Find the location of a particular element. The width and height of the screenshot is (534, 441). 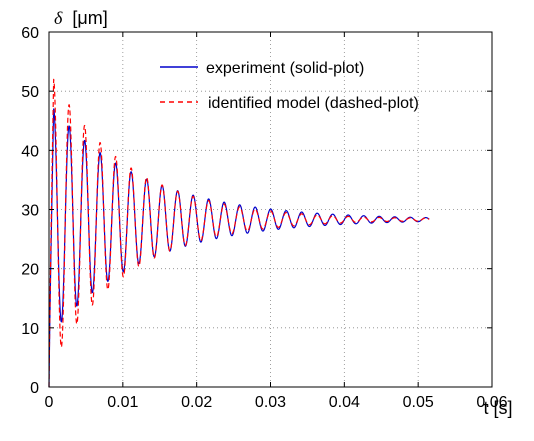

y-axis-label: δ [μm] is located at coordinates (81, 18).